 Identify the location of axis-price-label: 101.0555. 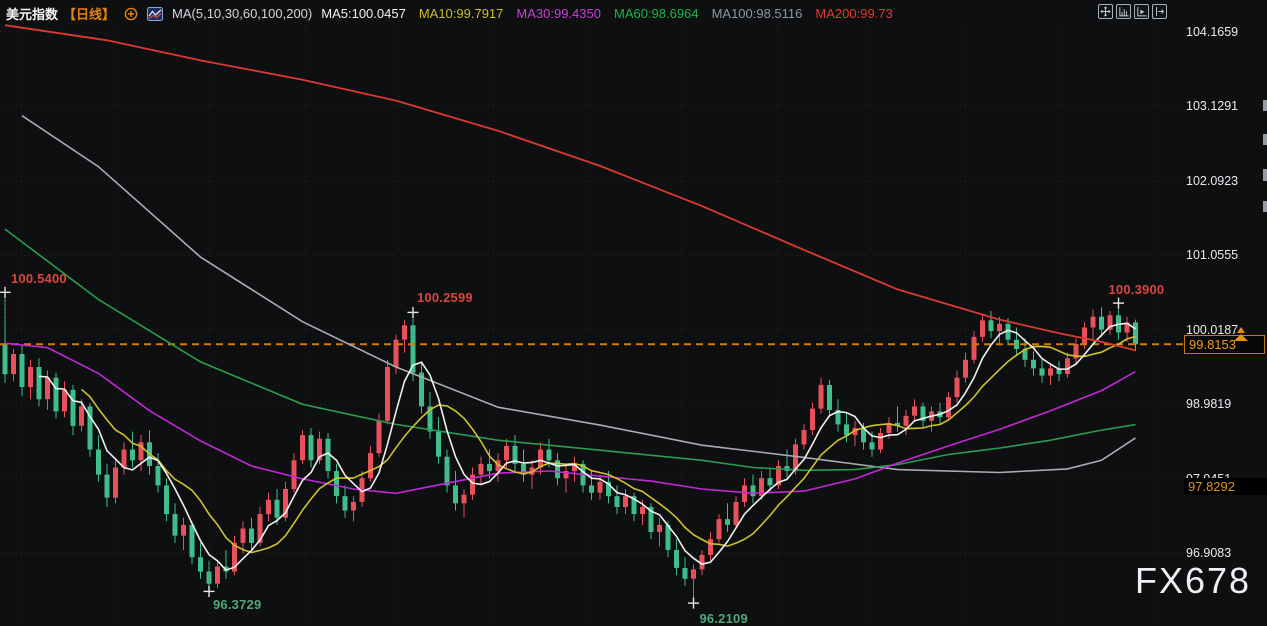
(1212, 255).